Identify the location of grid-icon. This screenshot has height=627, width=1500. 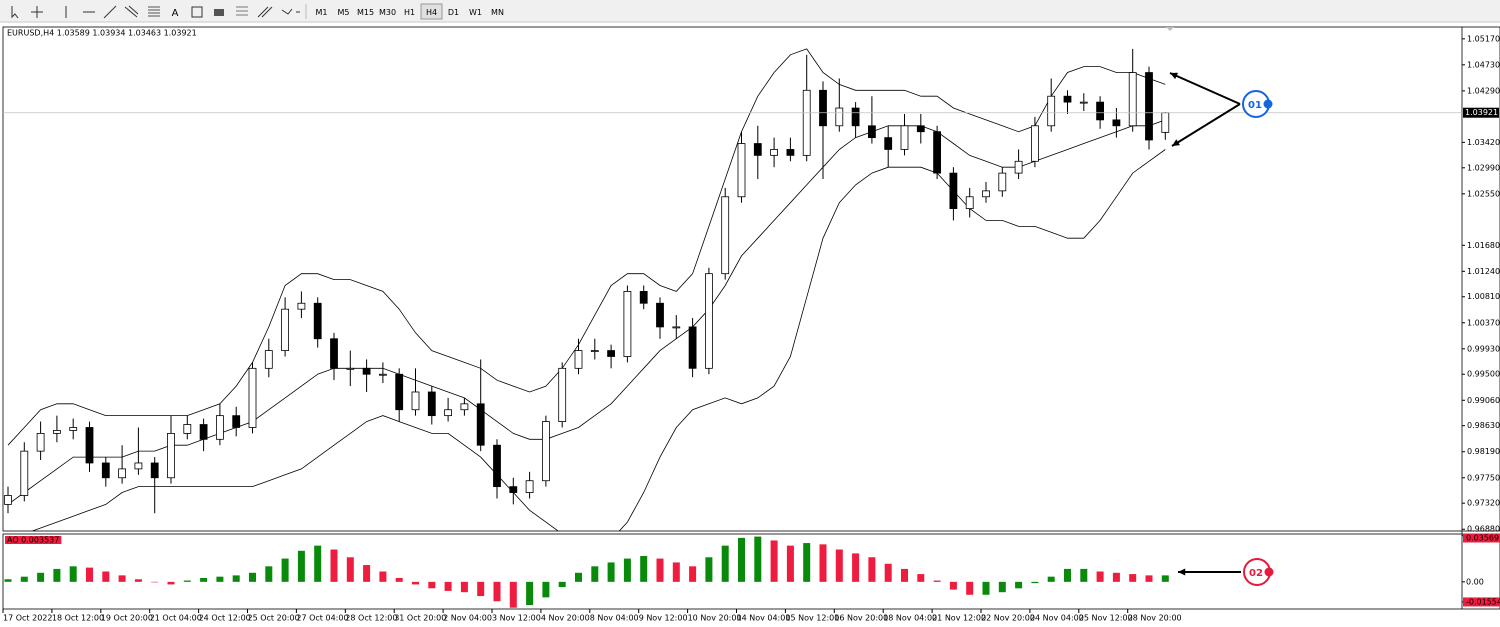
(242, 11).